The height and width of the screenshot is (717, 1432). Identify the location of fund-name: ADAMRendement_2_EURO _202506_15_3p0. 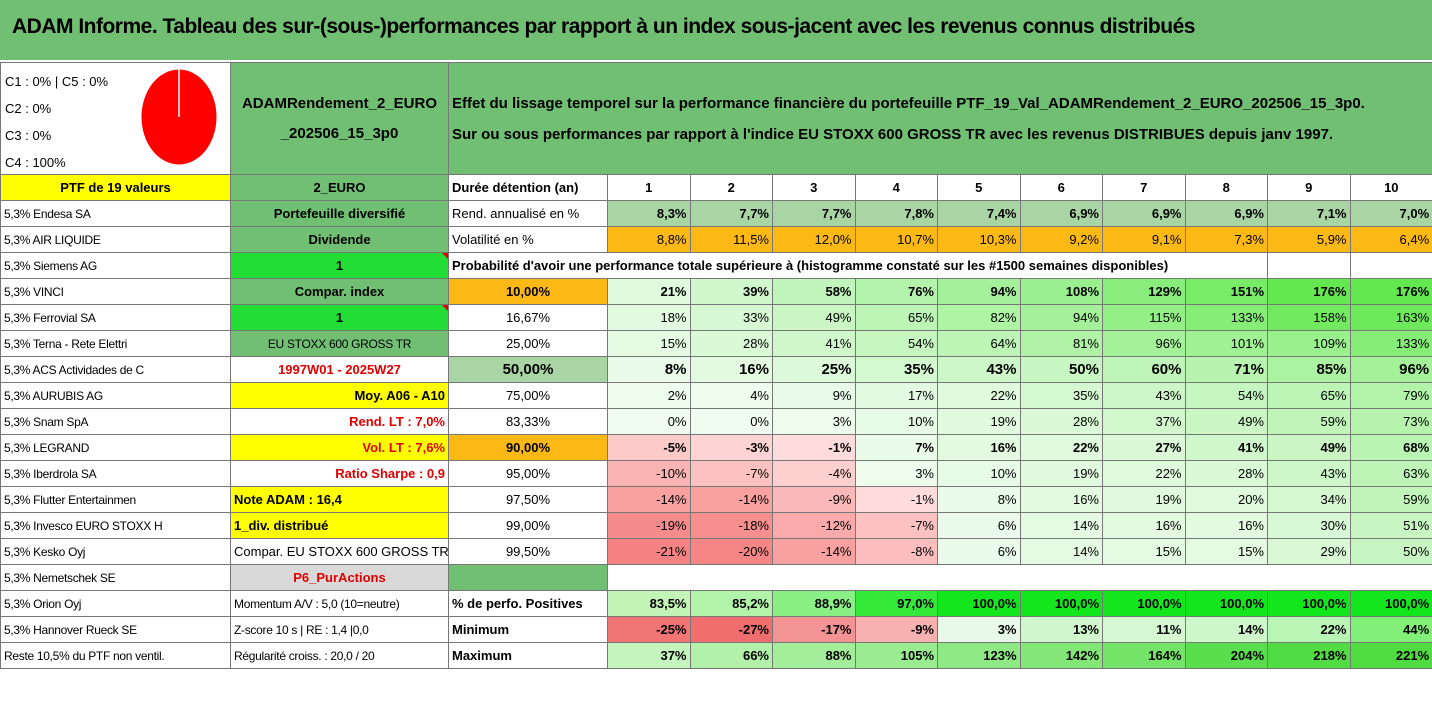
(339, 118).